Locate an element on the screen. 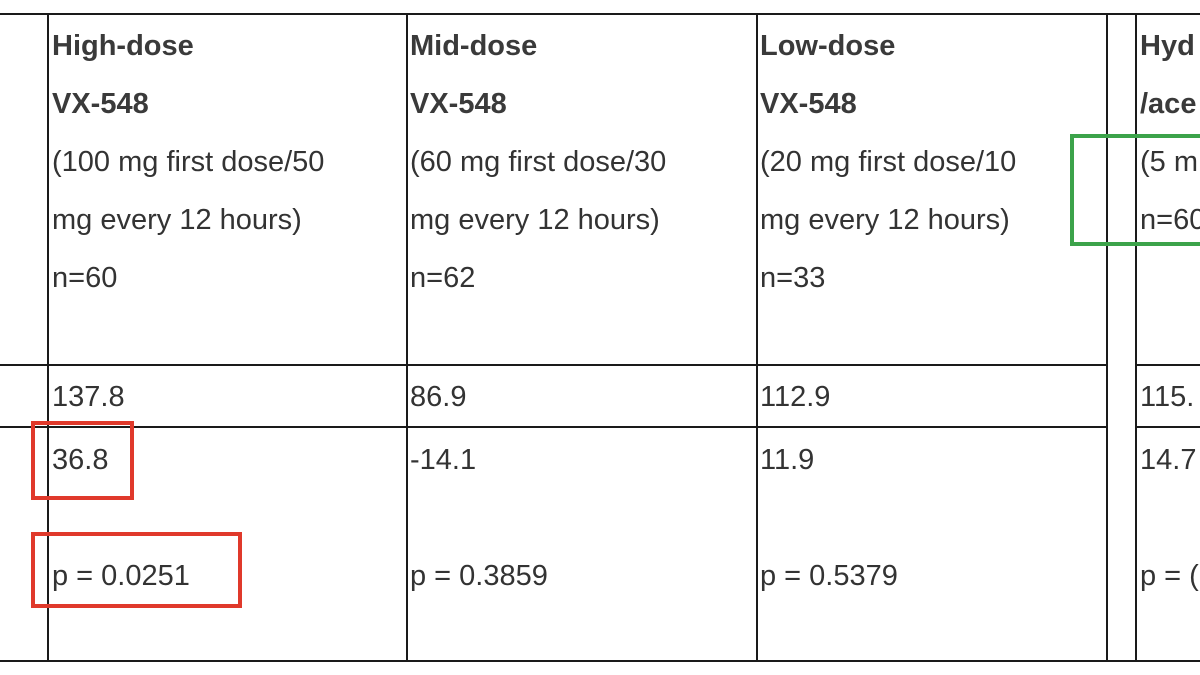 The width and height of the screenshot is (1200, 675). table-bottom-border is located at coordinates (600, 661).